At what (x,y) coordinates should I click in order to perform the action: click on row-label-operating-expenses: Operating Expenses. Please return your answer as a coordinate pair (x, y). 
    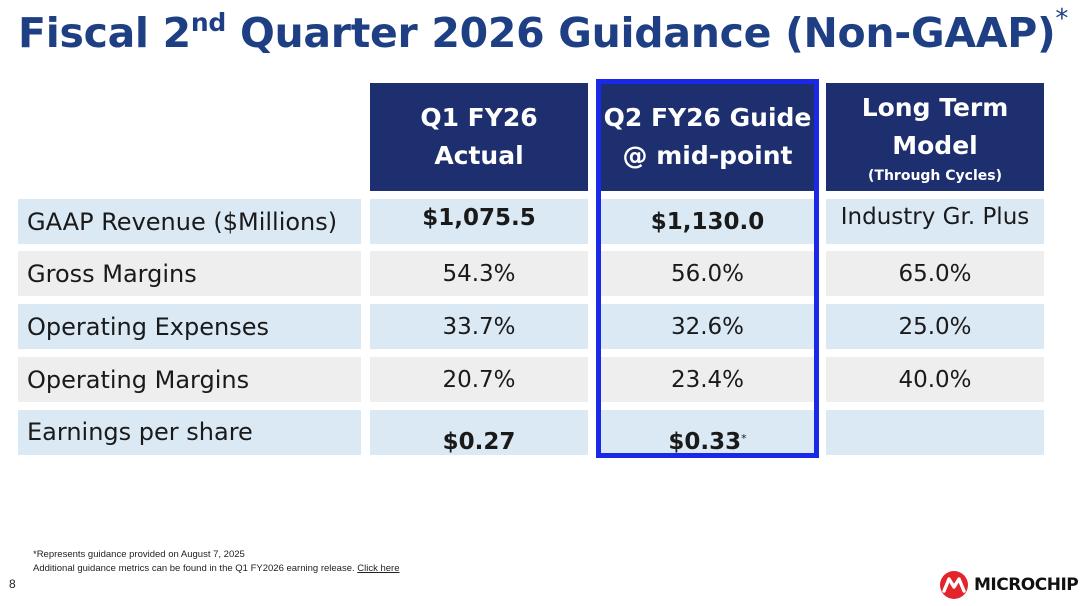
    Looking at the image, I should click on (189, 326).